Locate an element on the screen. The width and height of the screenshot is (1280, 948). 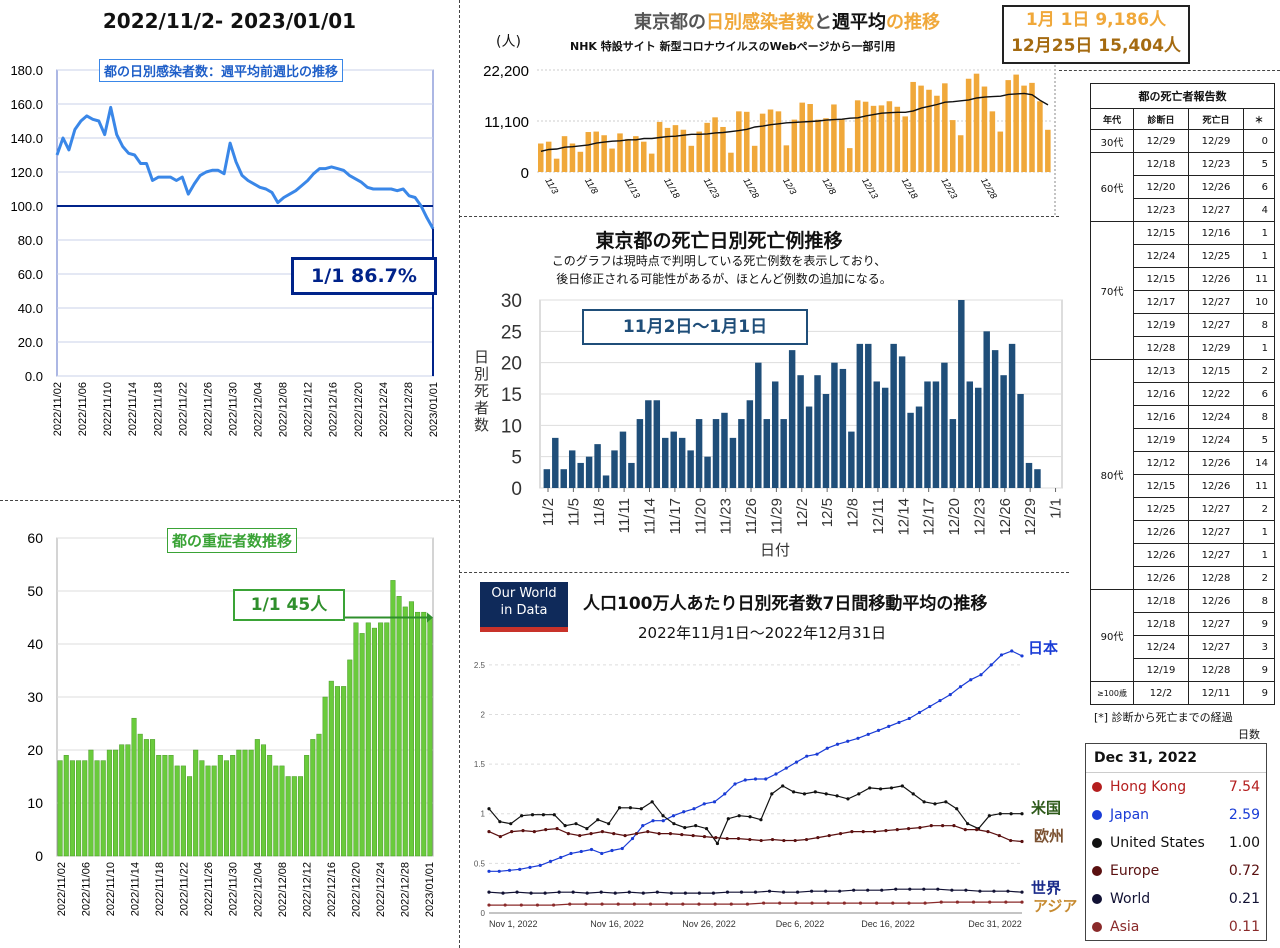
x-tick-label: 11/14 is located at coordinates (650, 516).